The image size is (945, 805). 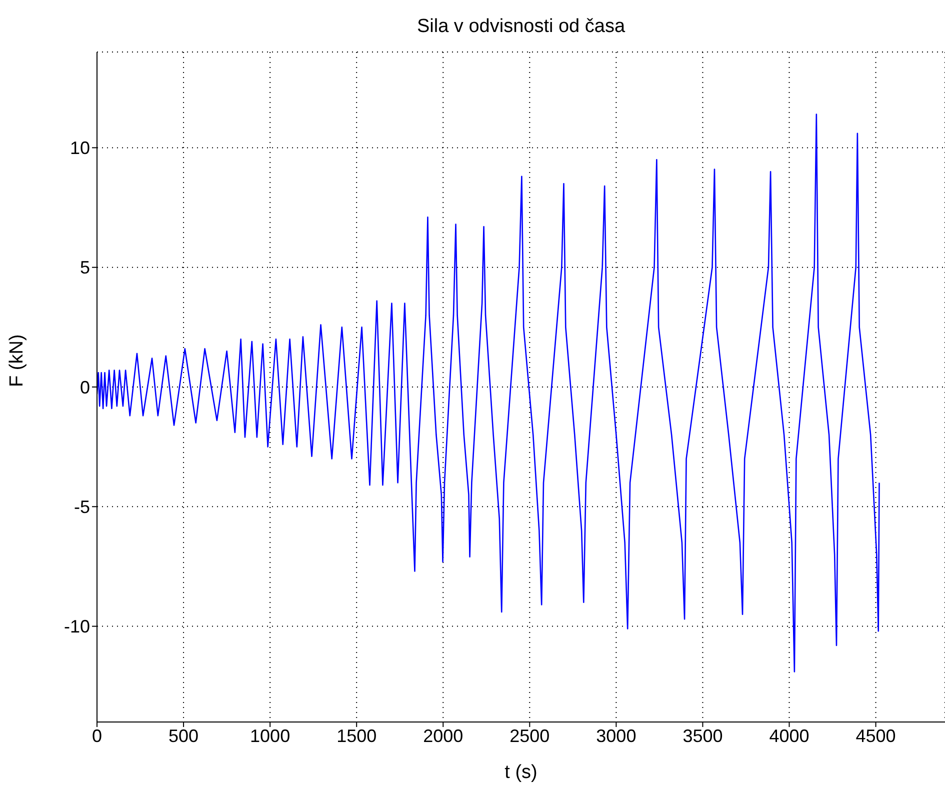 I want to click on x-tick-label: 2000, so click(x=443, y=736).